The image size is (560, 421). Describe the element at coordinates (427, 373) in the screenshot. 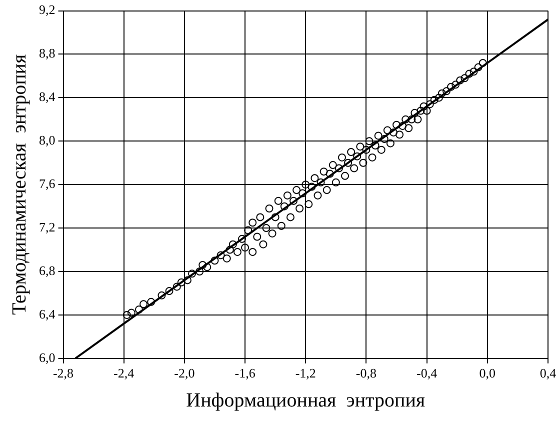

I see `x-tick-label: -0,4` at that location.